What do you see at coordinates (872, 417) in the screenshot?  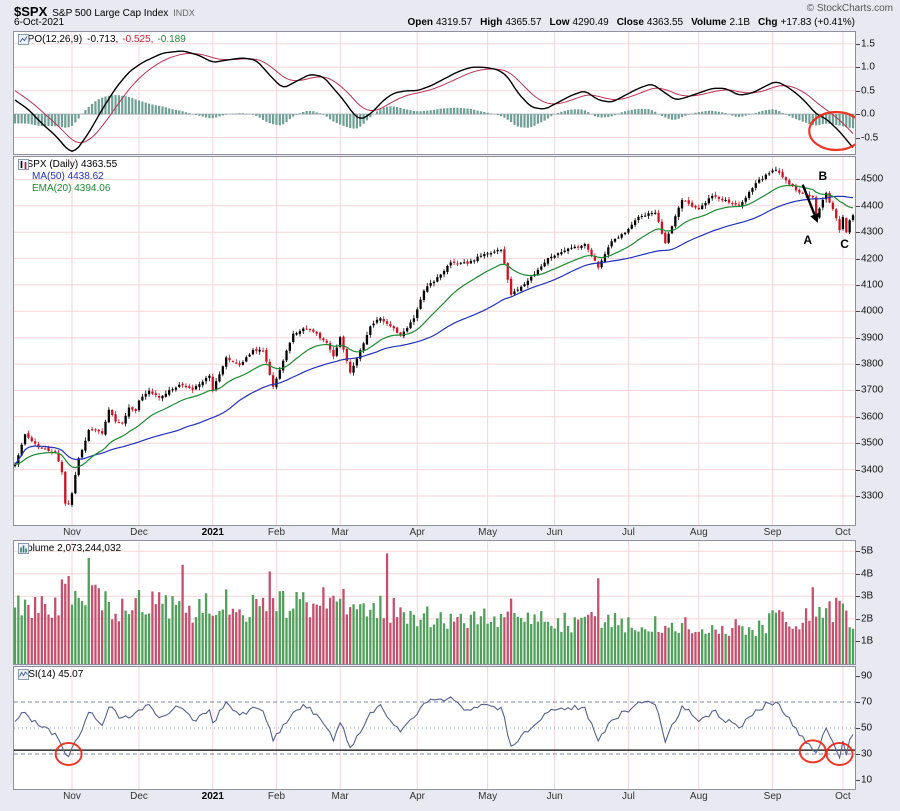 I see `y-axis-label: 3600` at bounding box center [872, 417].